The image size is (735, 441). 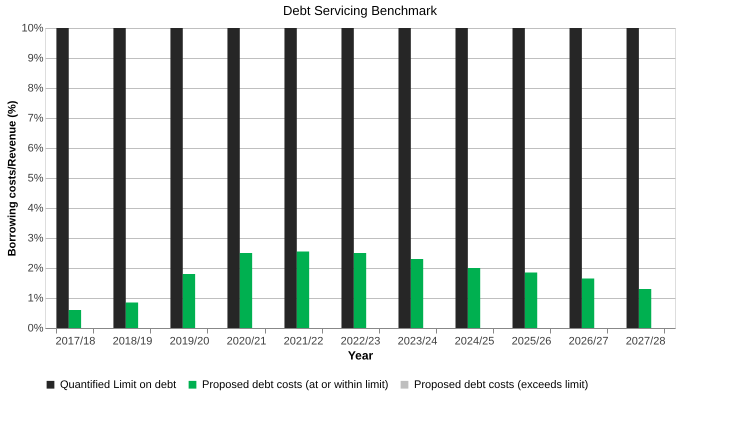 What do you see at coordinates (32, 28) in the screenshot?
I see `y-tick-label: 10%` at bounding box center [32, 28].